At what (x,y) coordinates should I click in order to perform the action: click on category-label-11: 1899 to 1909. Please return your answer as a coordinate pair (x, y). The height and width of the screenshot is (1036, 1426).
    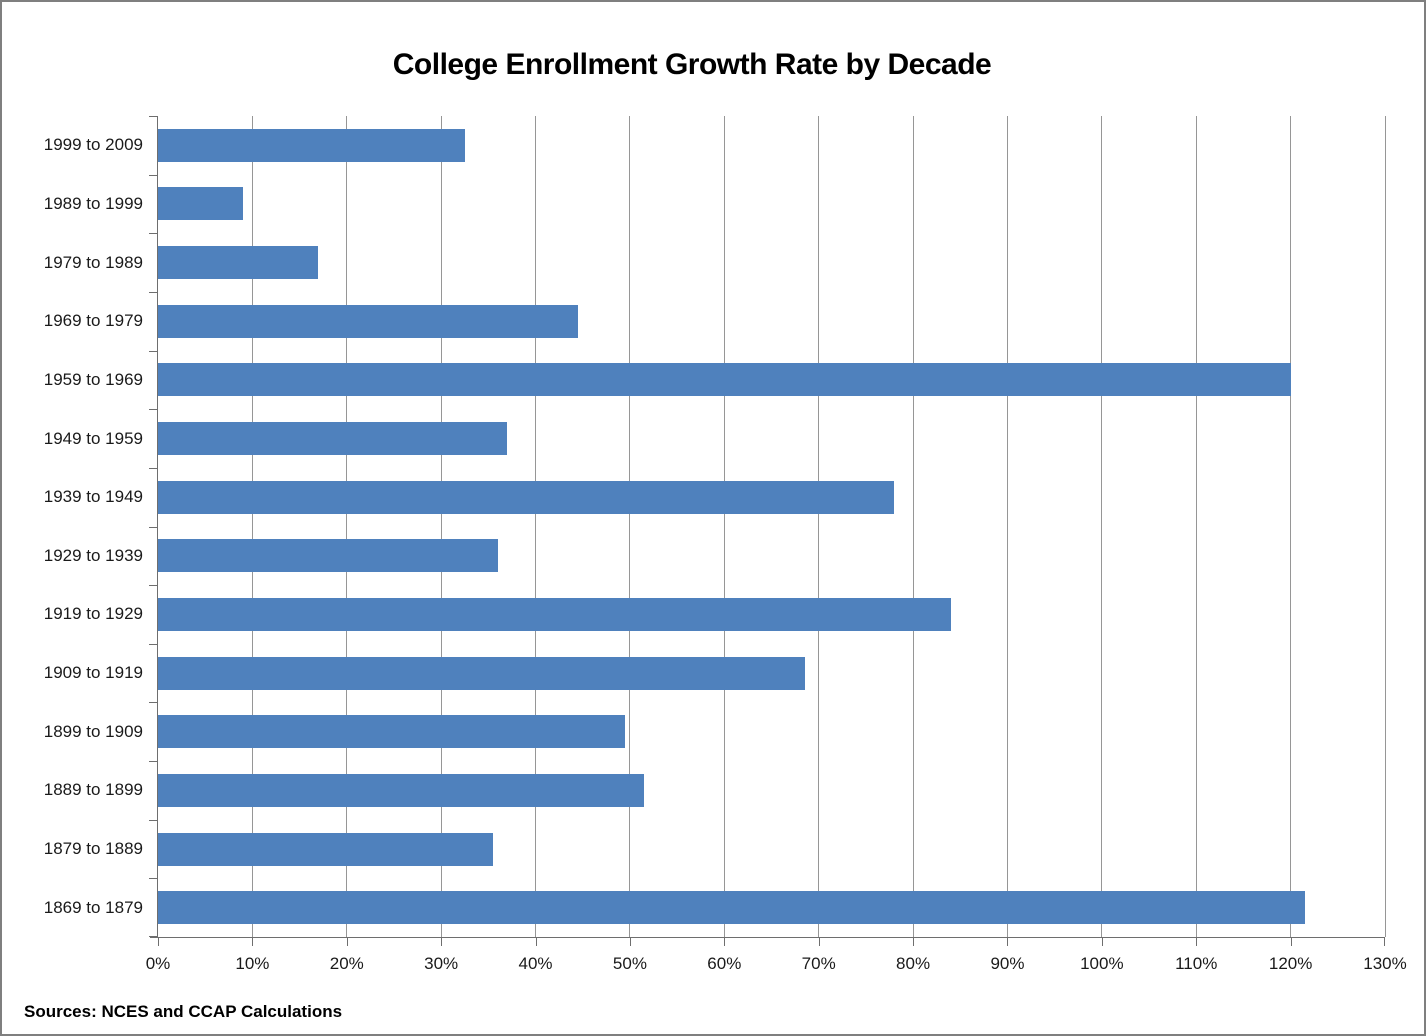
    Looking at the image, I should click on (93, 731).